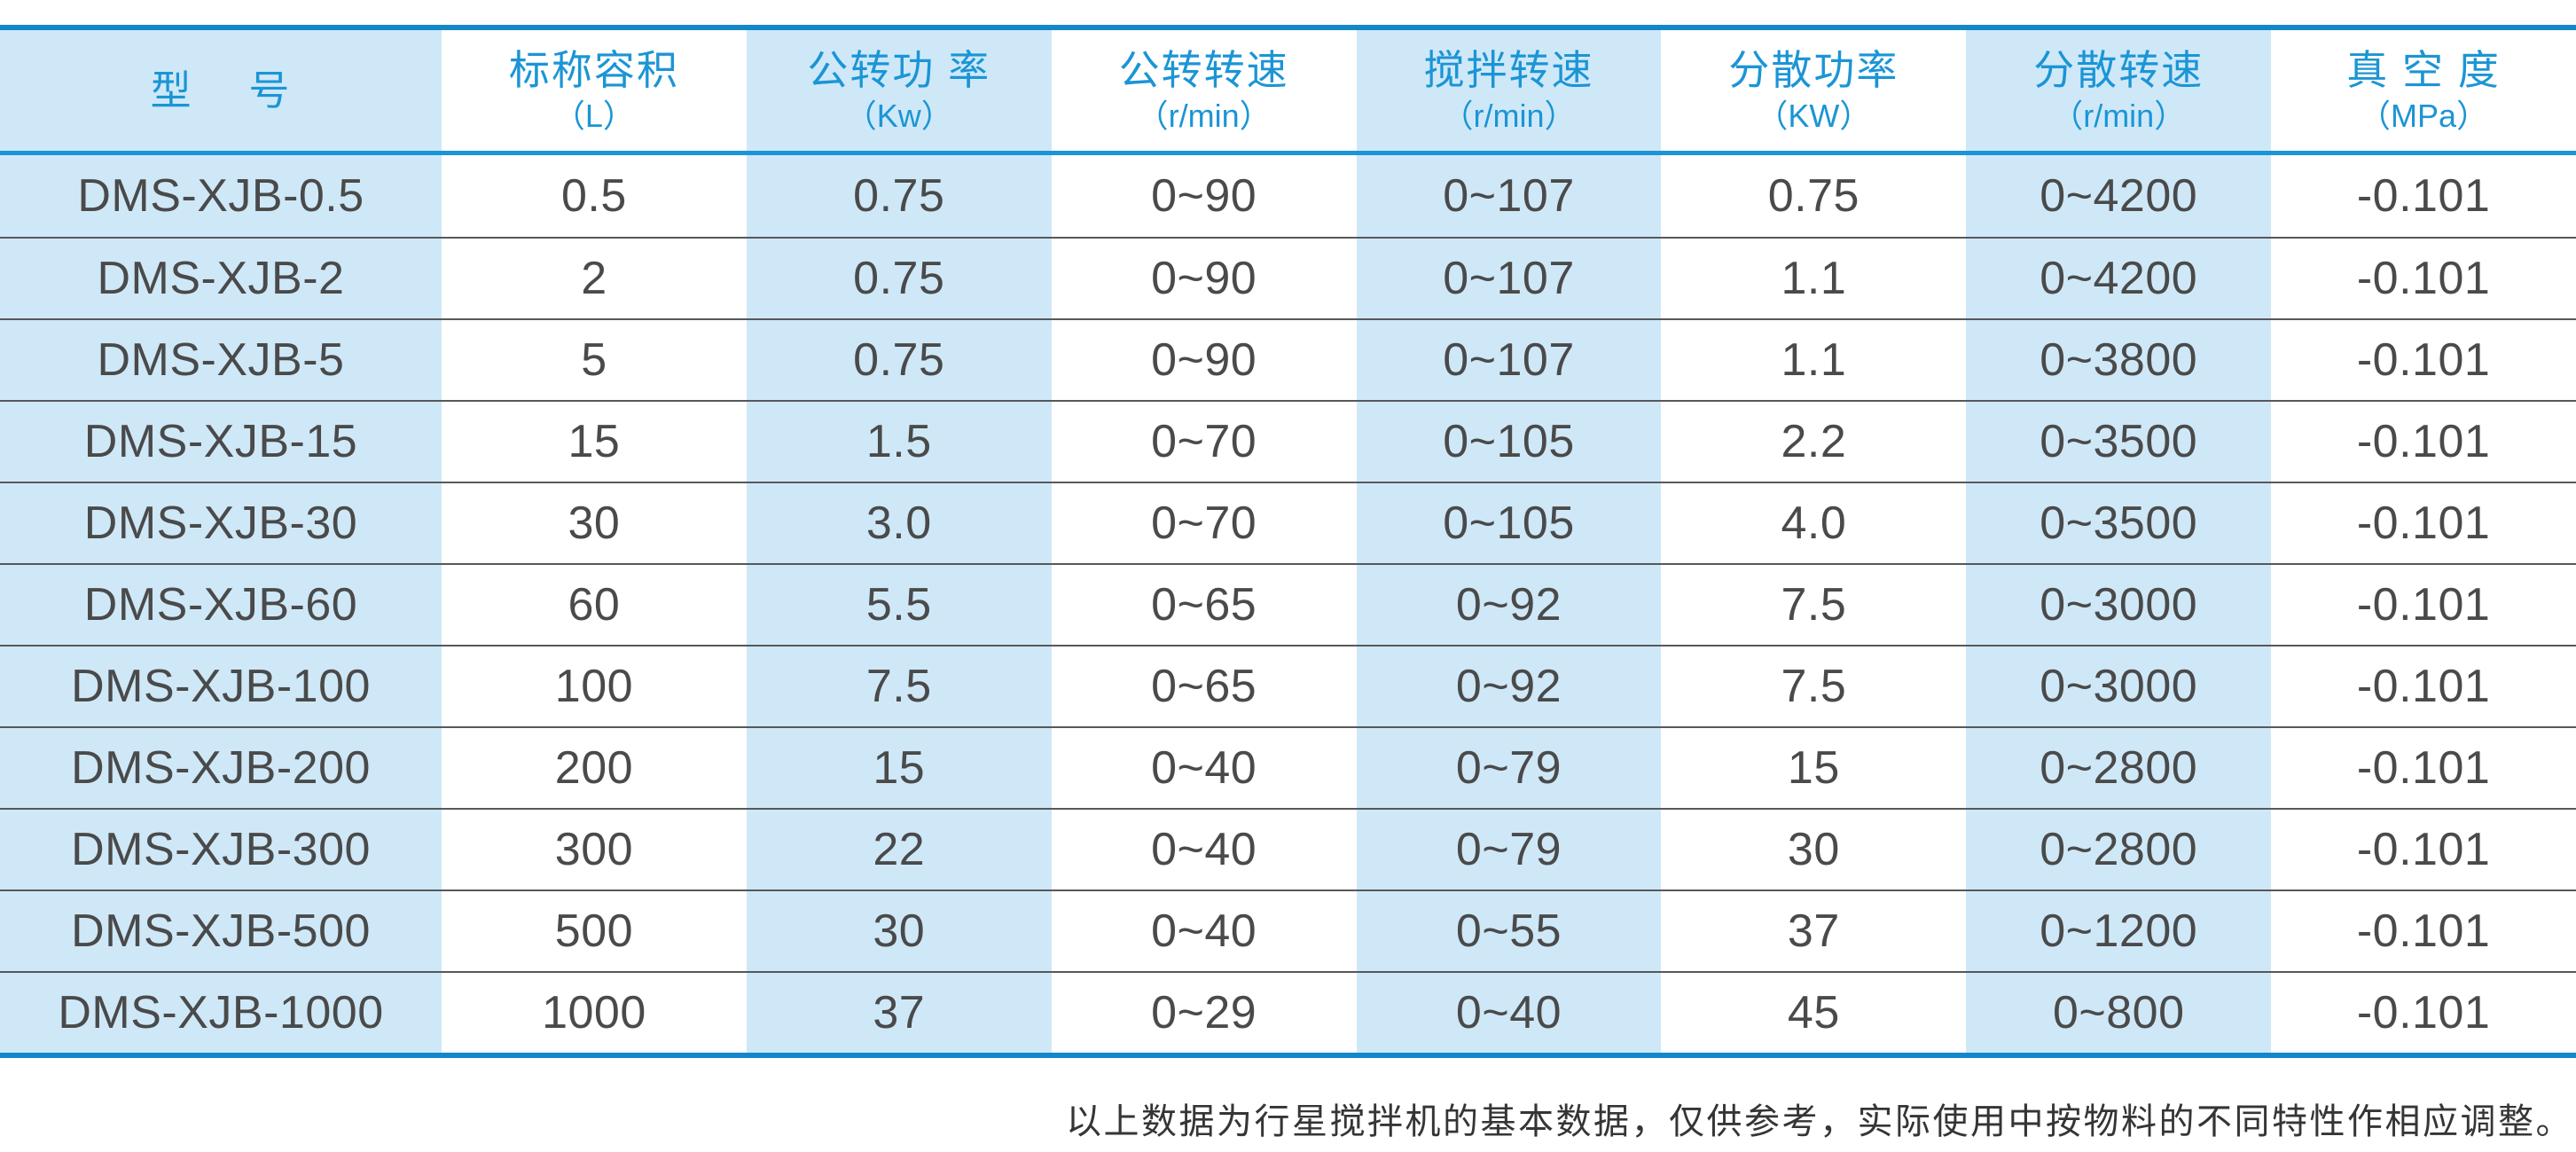 Image resolution: width=2576 pixels, height=1152 pixels. What do you see at coordinates (899, 931) in the screenshot?
I see `value-cell-revolution-power: 30` at bounding box center [899, 931].